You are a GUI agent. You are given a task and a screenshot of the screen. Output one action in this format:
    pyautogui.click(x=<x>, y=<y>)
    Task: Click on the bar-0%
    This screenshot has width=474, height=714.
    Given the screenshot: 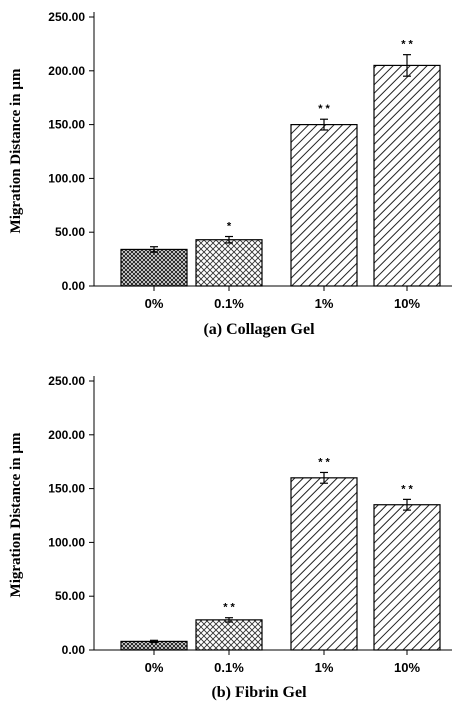 What is the action you would take?
    pyautogui.click(x=154, y=267)
    